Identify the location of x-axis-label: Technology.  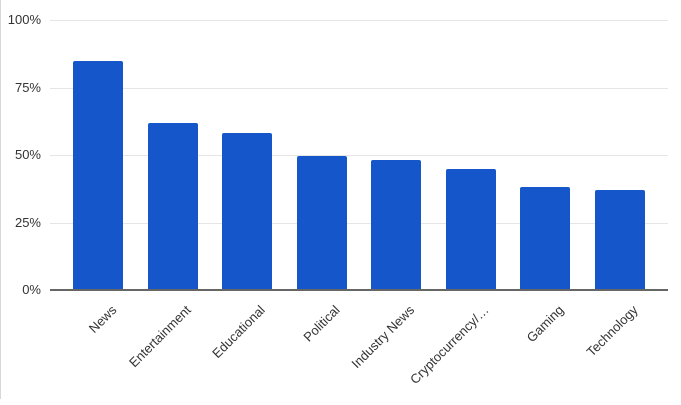
(612, 331).